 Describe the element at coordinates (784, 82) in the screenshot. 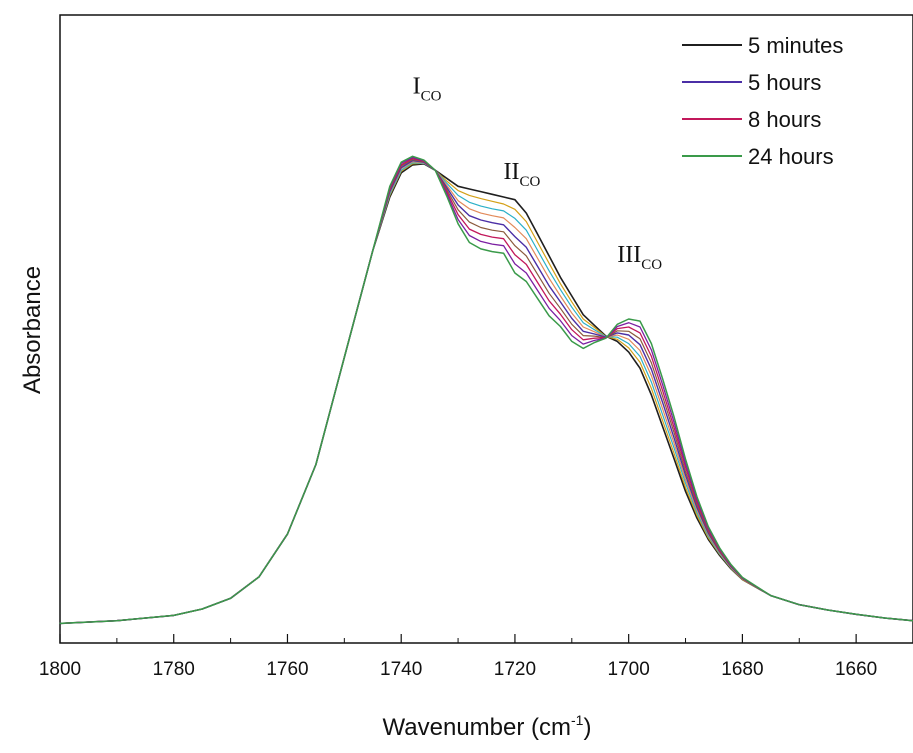

I see `legend-label: 5 hours` at that location.